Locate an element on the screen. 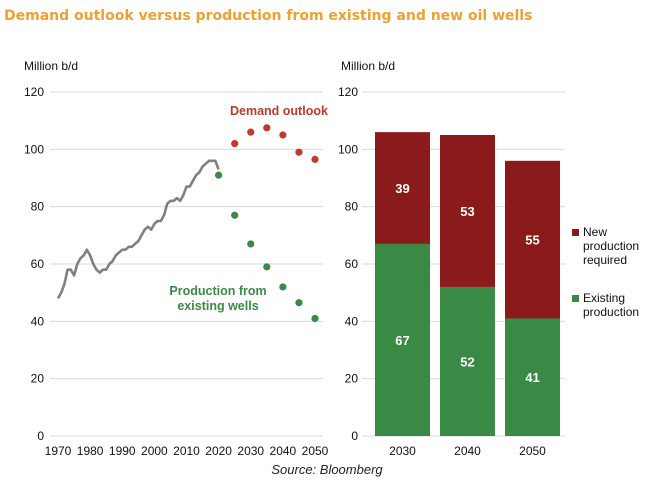 The height and width of the screenshot is (491, 654). new_production-data-label: 55 is located at coordinates (532, 240).